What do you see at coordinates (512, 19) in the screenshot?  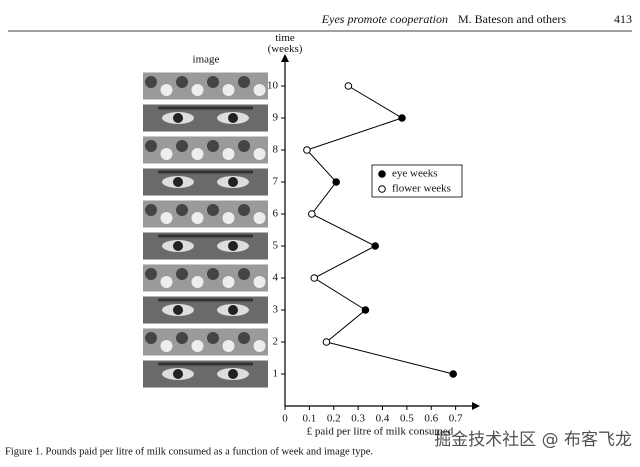 I see `authors: M. Bateson and others` at bounding box center [512, 19].